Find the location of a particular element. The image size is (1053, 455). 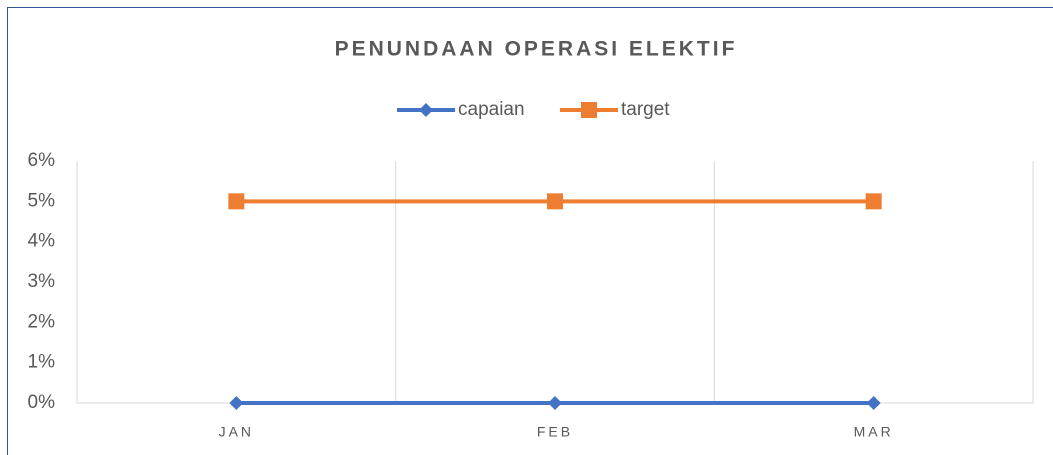

x-tick-label: MAR is located at coordinates (874, 432).